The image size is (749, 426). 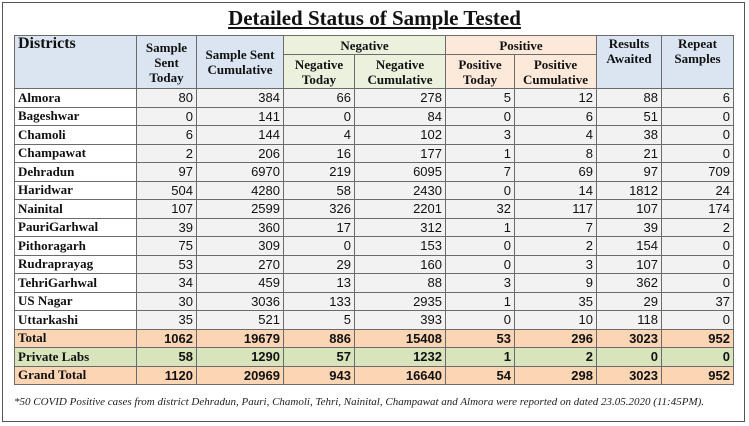 I want to click on header-negative: Negative, so click(x=364, y=45).